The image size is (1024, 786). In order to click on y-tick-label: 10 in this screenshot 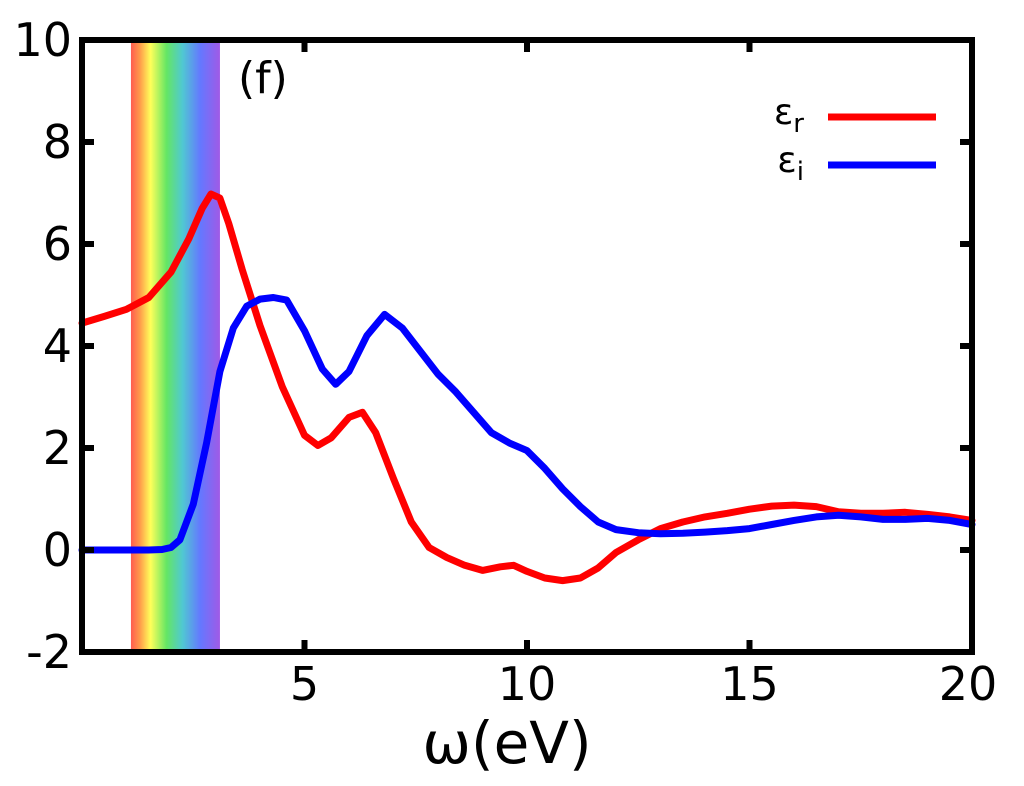, I will do `click(42, 40)`.